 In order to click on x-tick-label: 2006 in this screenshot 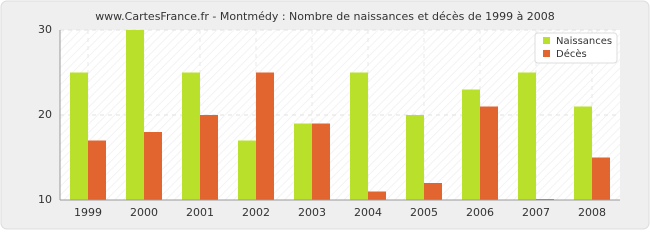, I will do `click(480, 212)`.